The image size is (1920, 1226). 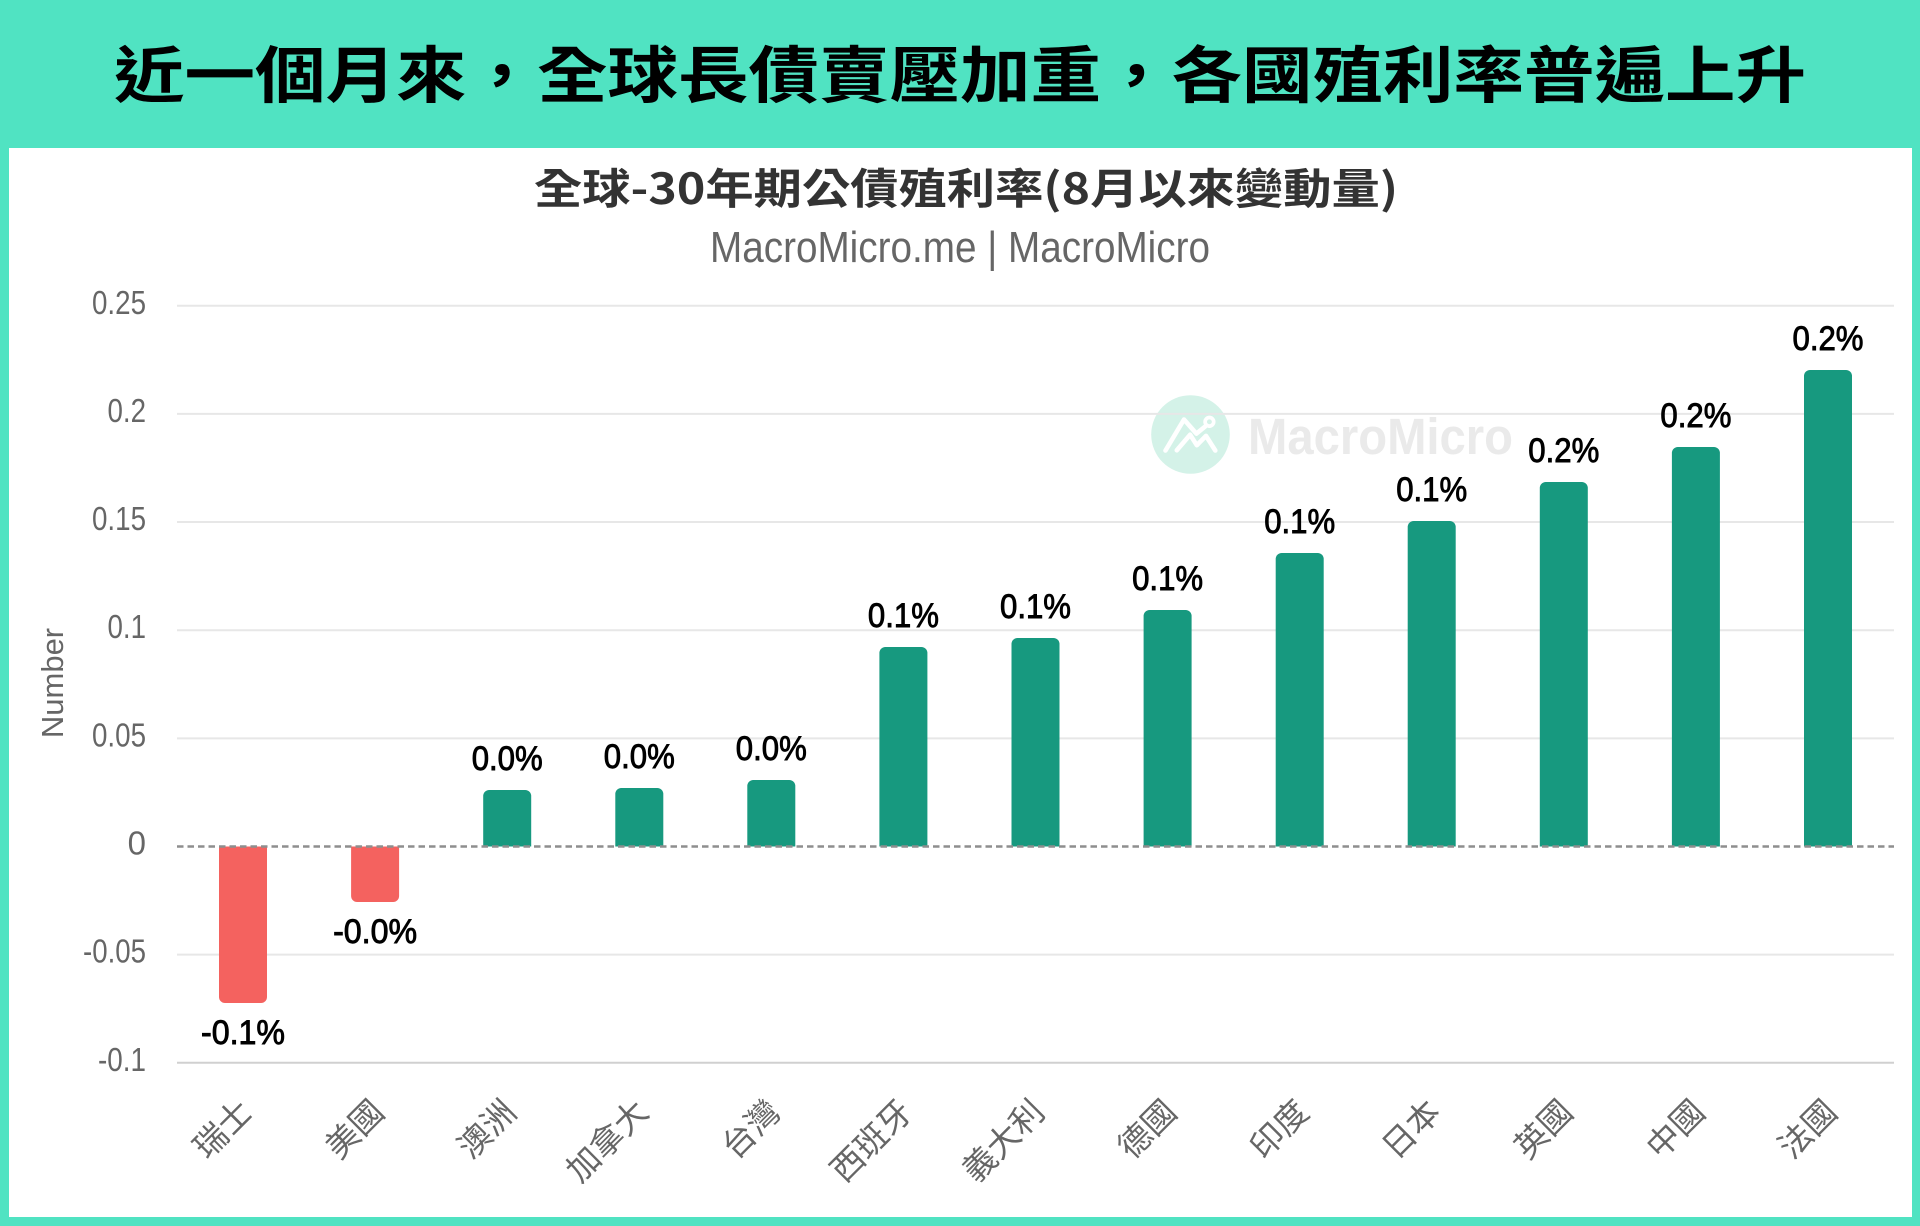 I want to click on svg-text: Number, so click(x=52, y=683).